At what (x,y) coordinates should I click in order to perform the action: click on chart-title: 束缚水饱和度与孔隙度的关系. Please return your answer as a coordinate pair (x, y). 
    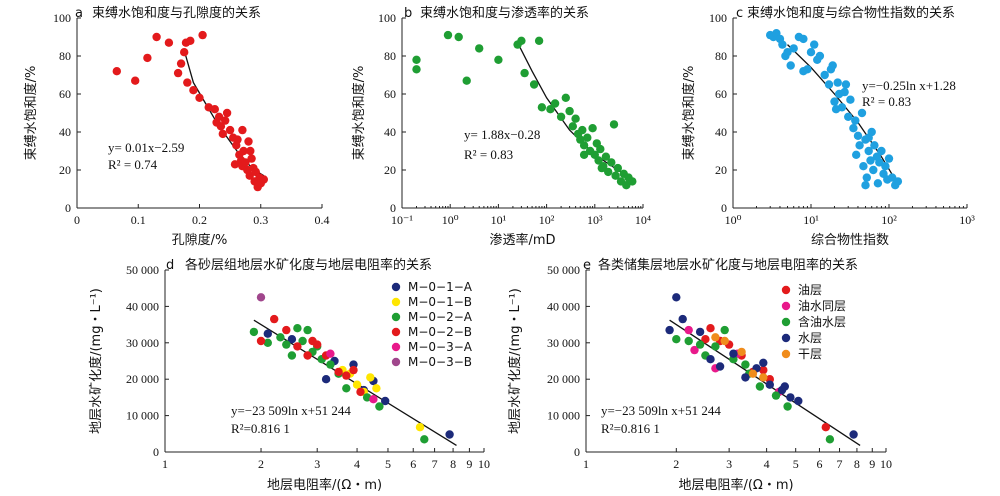
    Looking at the image, I should click on (176, 13).